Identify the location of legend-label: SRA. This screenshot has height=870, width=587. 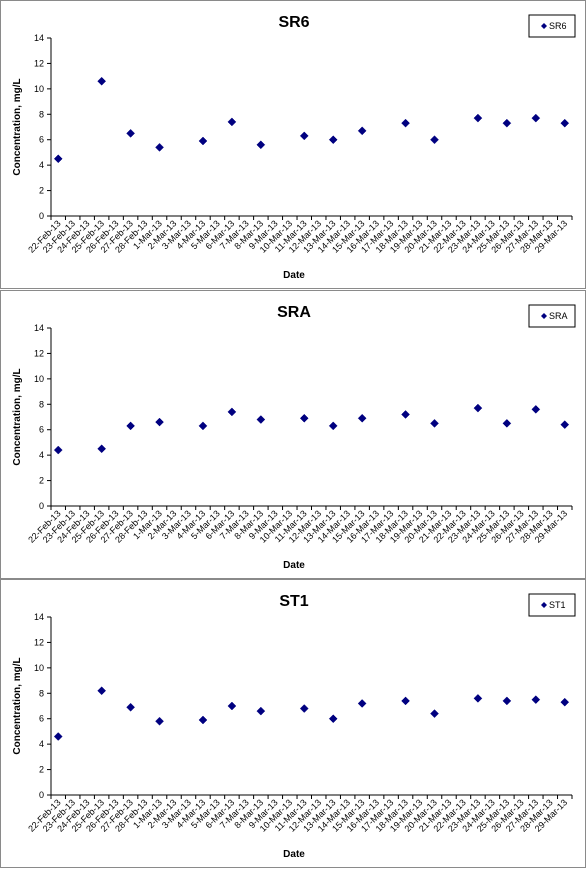
(558, 316).